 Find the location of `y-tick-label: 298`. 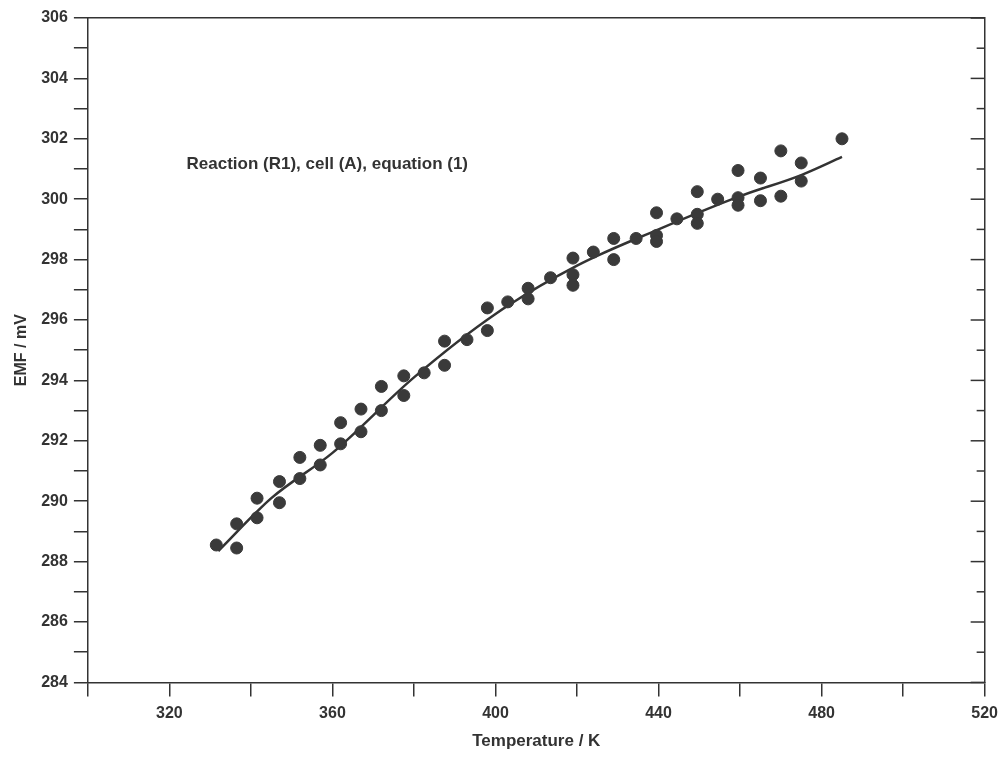

y-tick-label: 298 is located at coordinates (54, 259).